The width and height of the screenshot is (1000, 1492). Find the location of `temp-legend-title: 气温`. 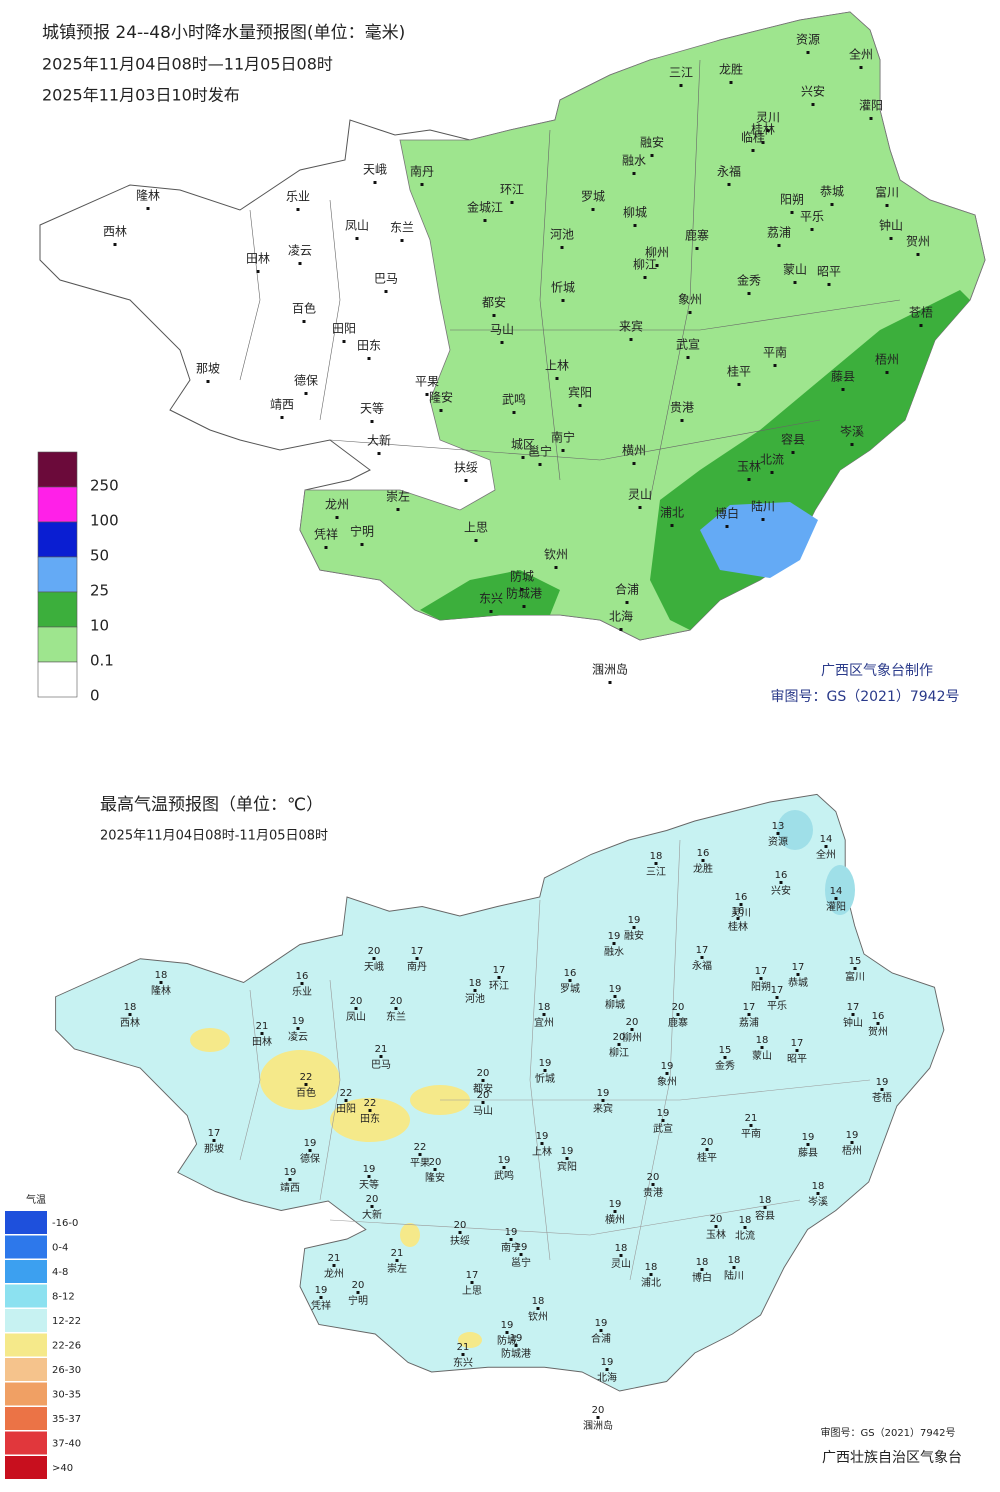

temp-legend-title: 气温 is located at coordinates (36, 1199).